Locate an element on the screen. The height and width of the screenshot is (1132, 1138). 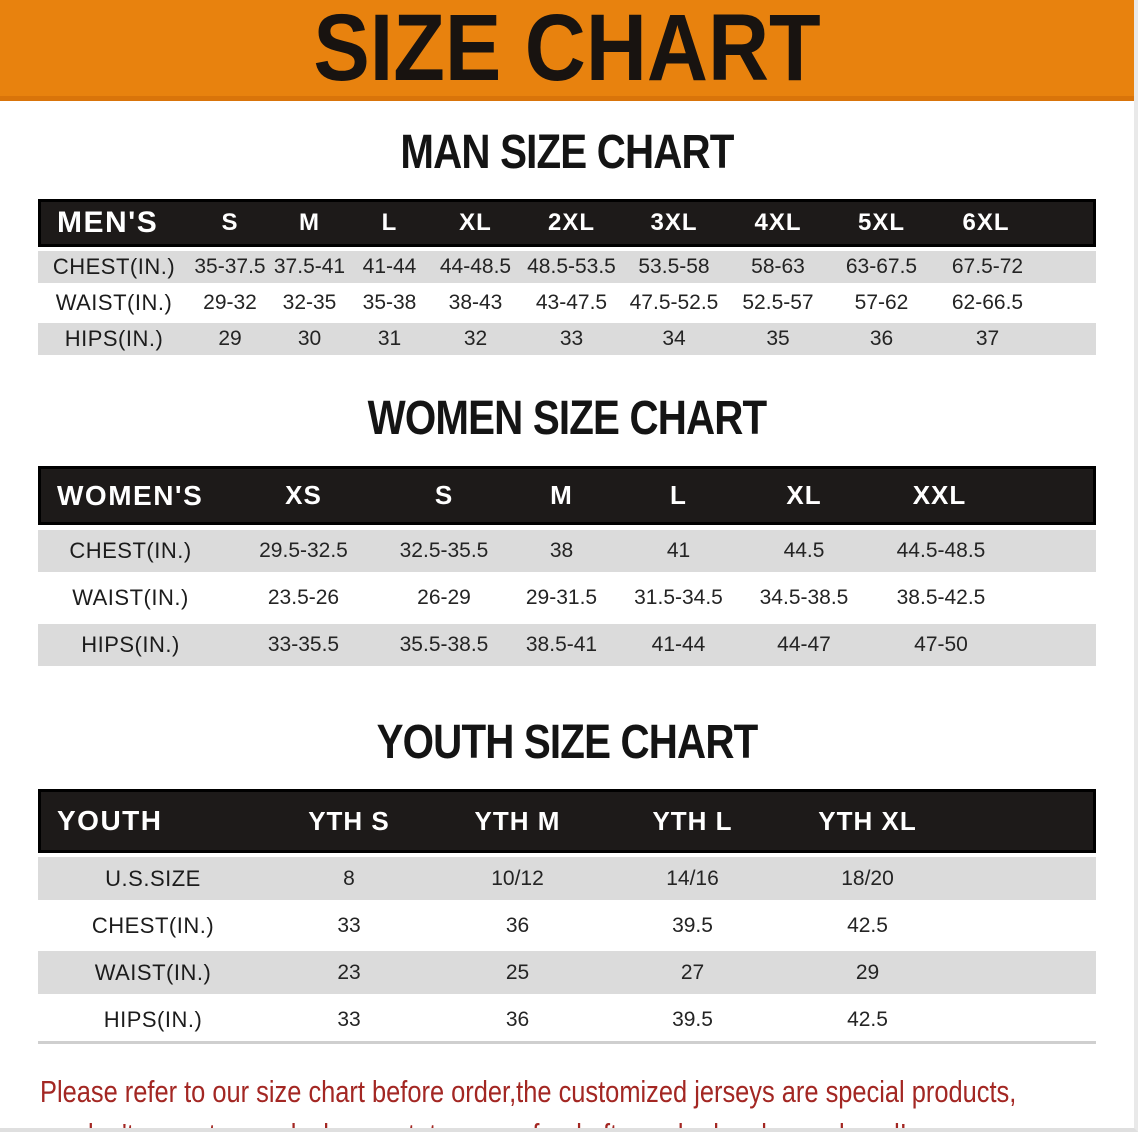
men-section-heading: MAN SIZE CHART is located at coordinates (567, 152).